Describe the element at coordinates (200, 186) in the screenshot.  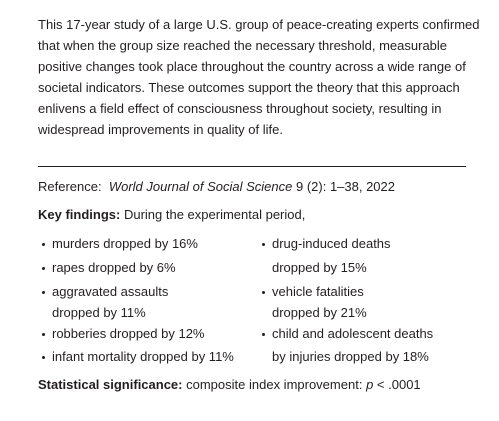
I see `journal: World Journal of Social Science` at that location.